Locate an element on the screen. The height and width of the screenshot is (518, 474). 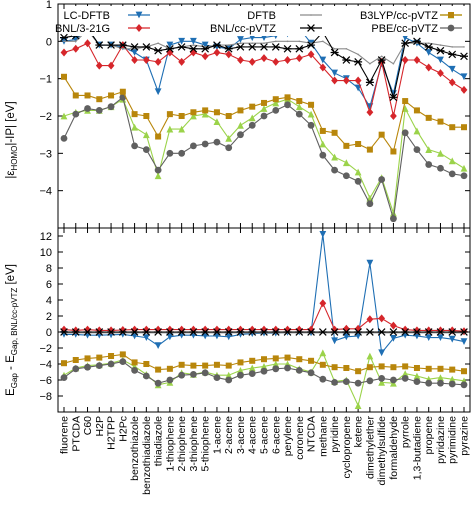
bottom-y-tick-label: −8 is located at coordinates (45, 397).